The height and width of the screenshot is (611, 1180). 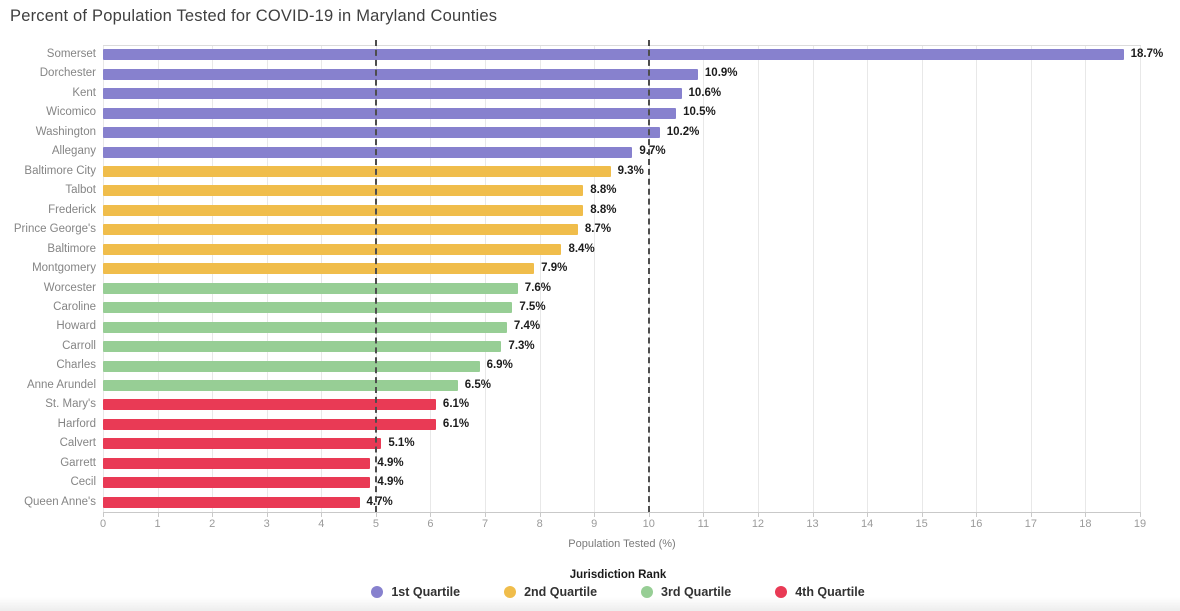 I want to click on legend-label: 4th Quartile, so click(x=830, y=592).